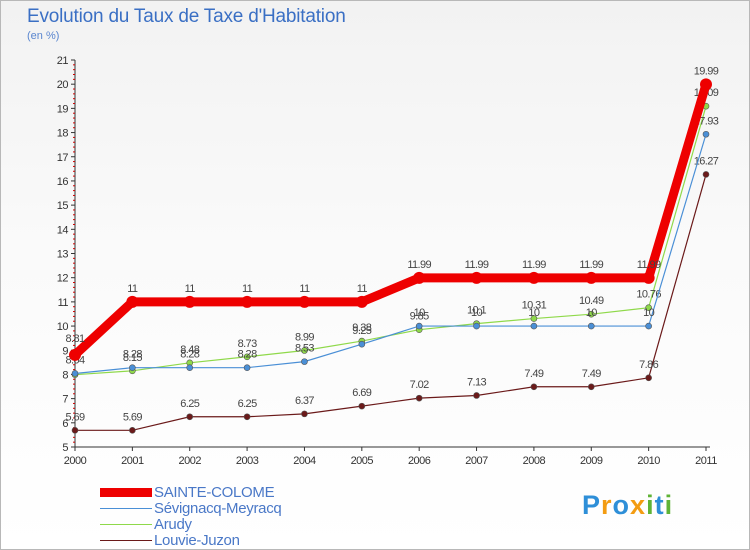 The height and width of the screenshot is (550, 750). I want to click on data-label-sevignacq-meyracq: 8.53, so click(304, 349).